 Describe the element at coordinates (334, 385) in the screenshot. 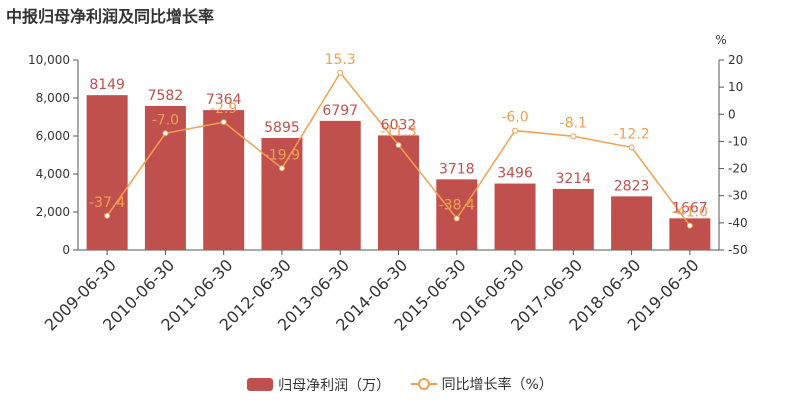

I see `legend-label-profit: 归母净利润（万）` at that location.